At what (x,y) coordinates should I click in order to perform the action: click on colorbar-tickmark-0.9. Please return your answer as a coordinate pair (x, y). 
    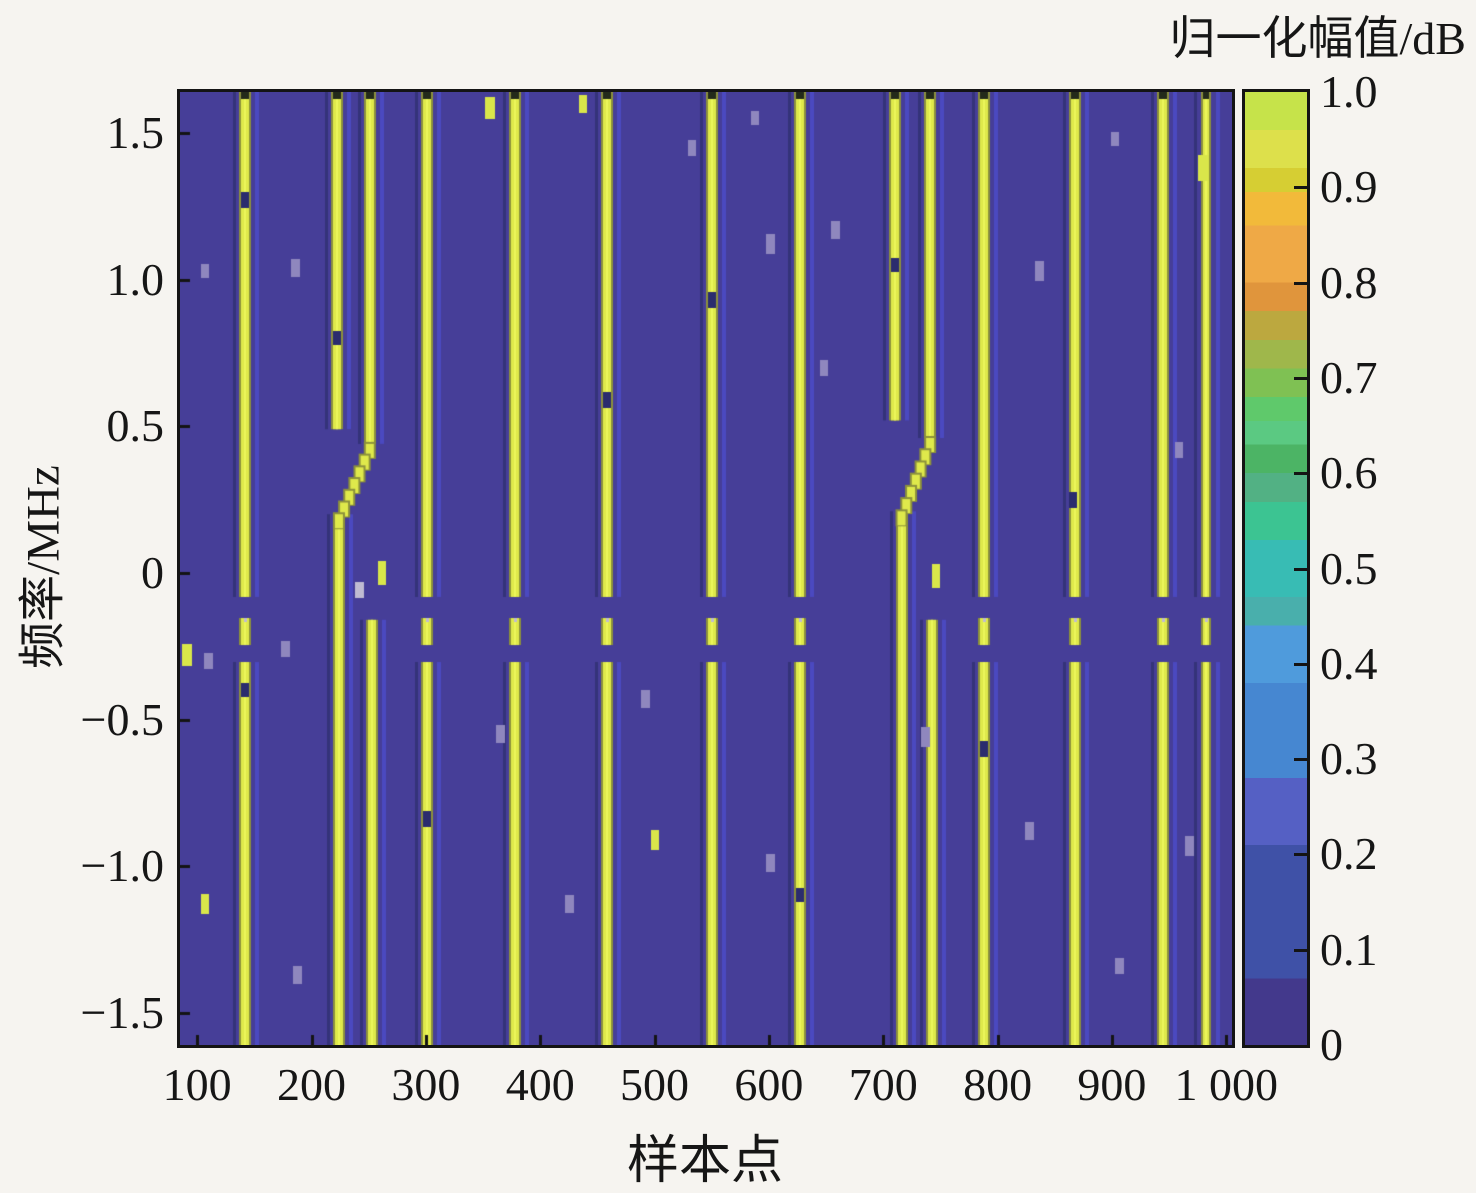
    Looking at the image, I should click on (1300, 188).